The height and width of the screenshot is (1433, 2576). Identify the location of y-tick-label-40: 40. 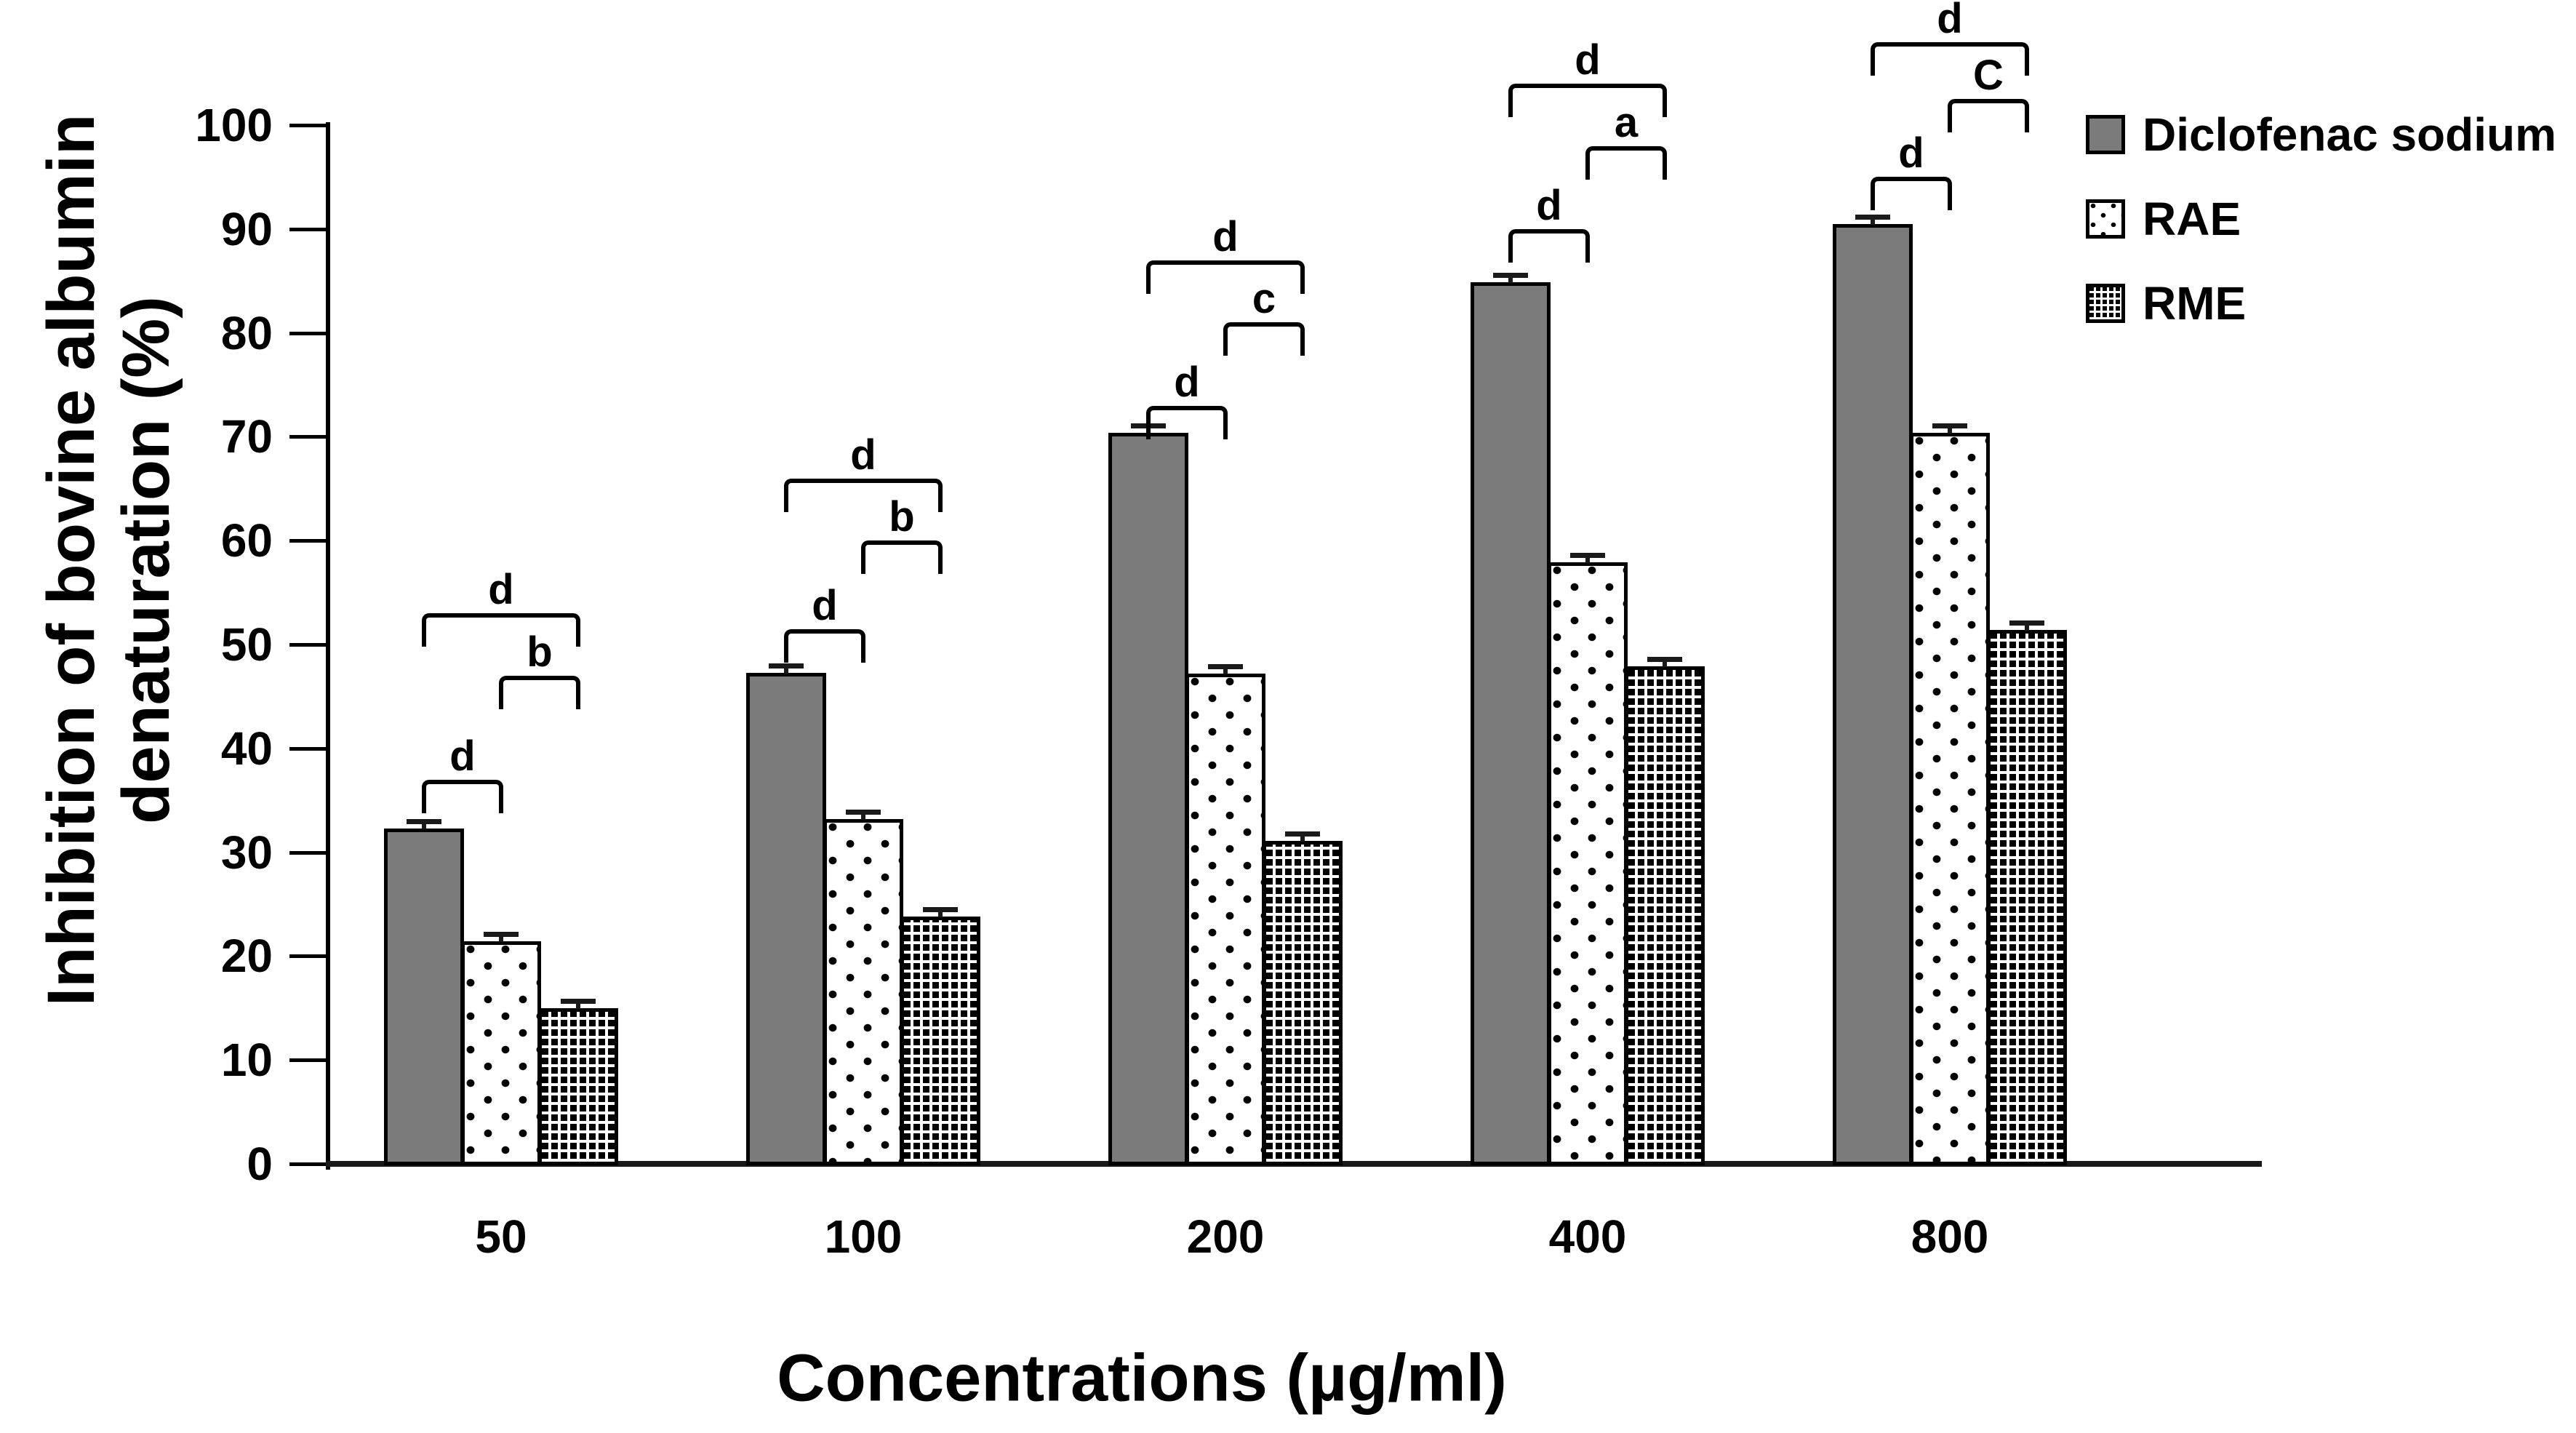
(246, 748).